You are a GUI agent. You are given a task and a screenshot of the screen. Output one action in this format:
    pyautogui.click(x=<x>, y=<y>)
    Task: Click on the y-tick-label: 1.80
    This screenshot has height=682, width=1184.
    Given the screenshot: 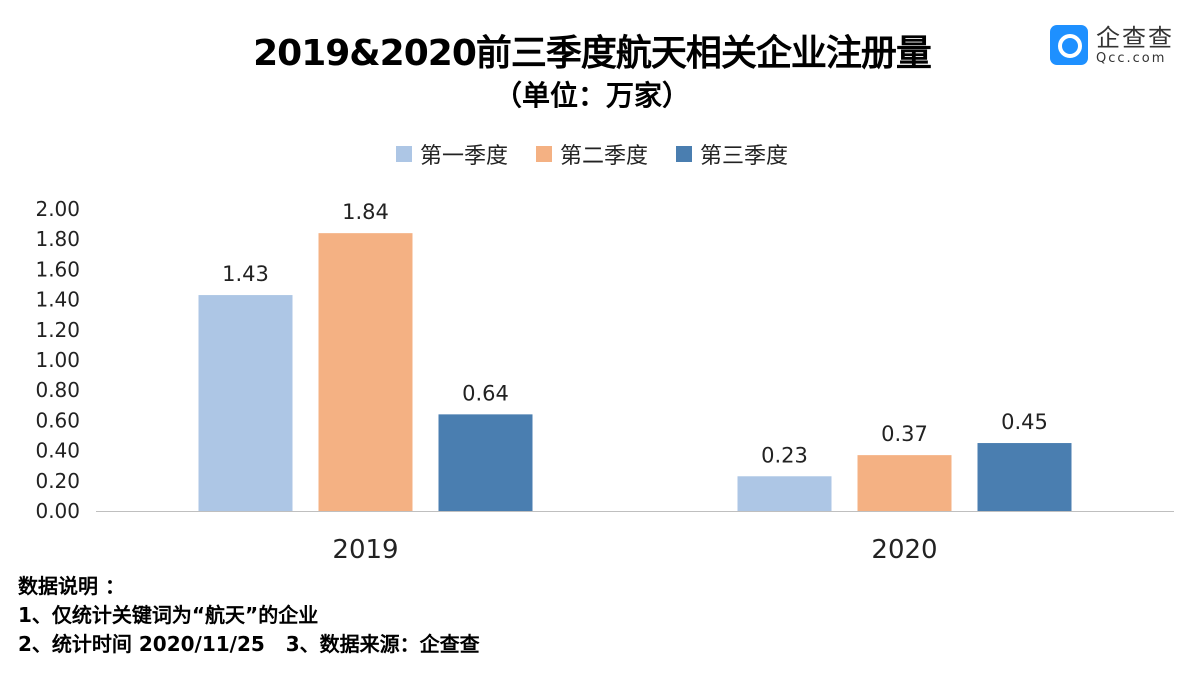 What is the action you would take?
    pyautogui.click(x=57, y=239)
    